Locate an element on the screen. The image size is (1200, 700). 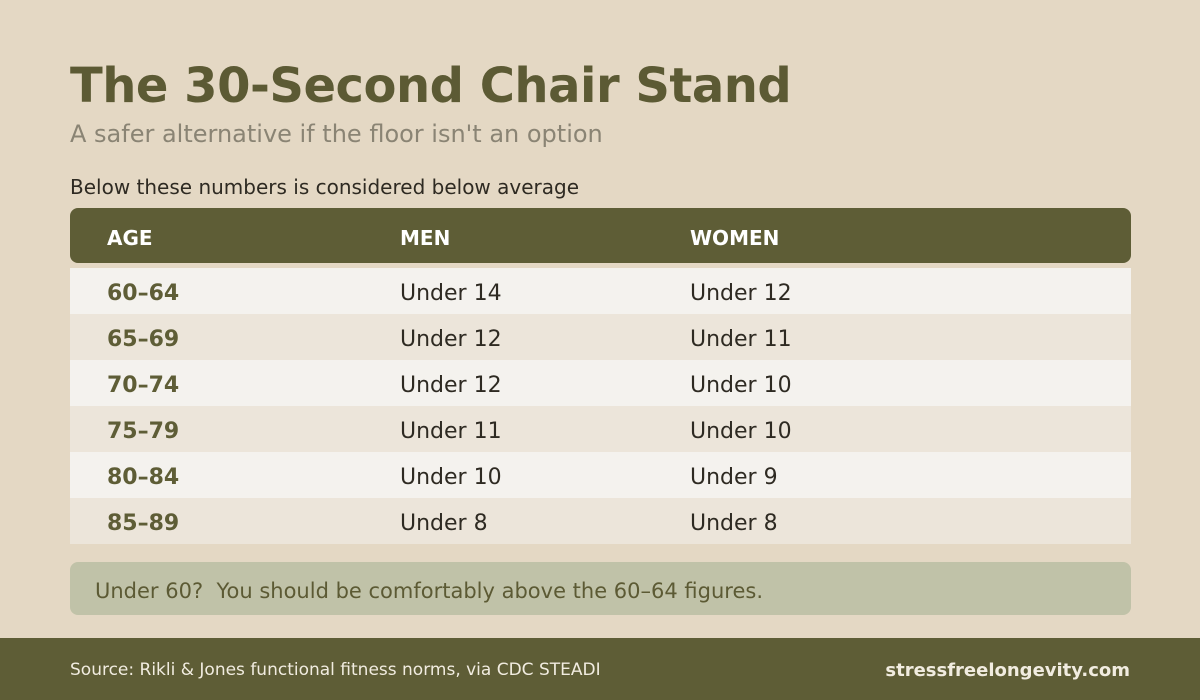
cell-age: 75–79 is located at coordinates (143, 431).